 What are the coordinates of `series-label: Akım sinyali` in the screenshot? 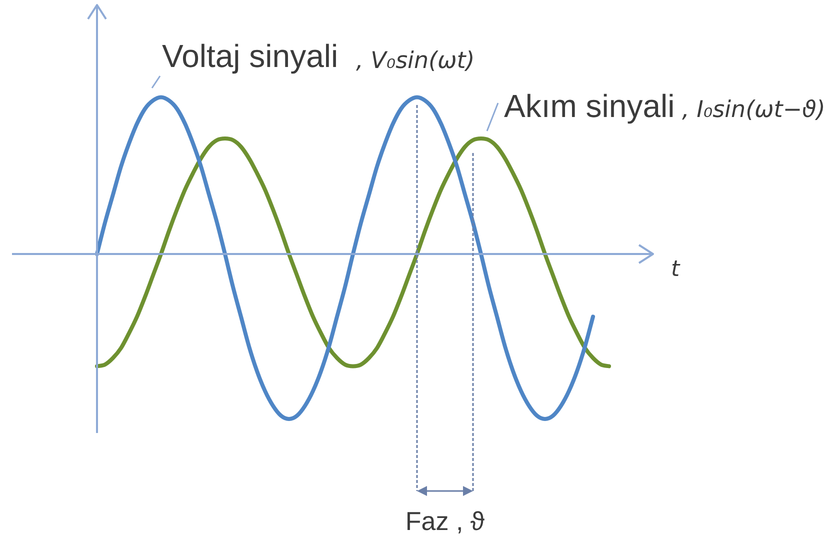 It's located at (589, 106).